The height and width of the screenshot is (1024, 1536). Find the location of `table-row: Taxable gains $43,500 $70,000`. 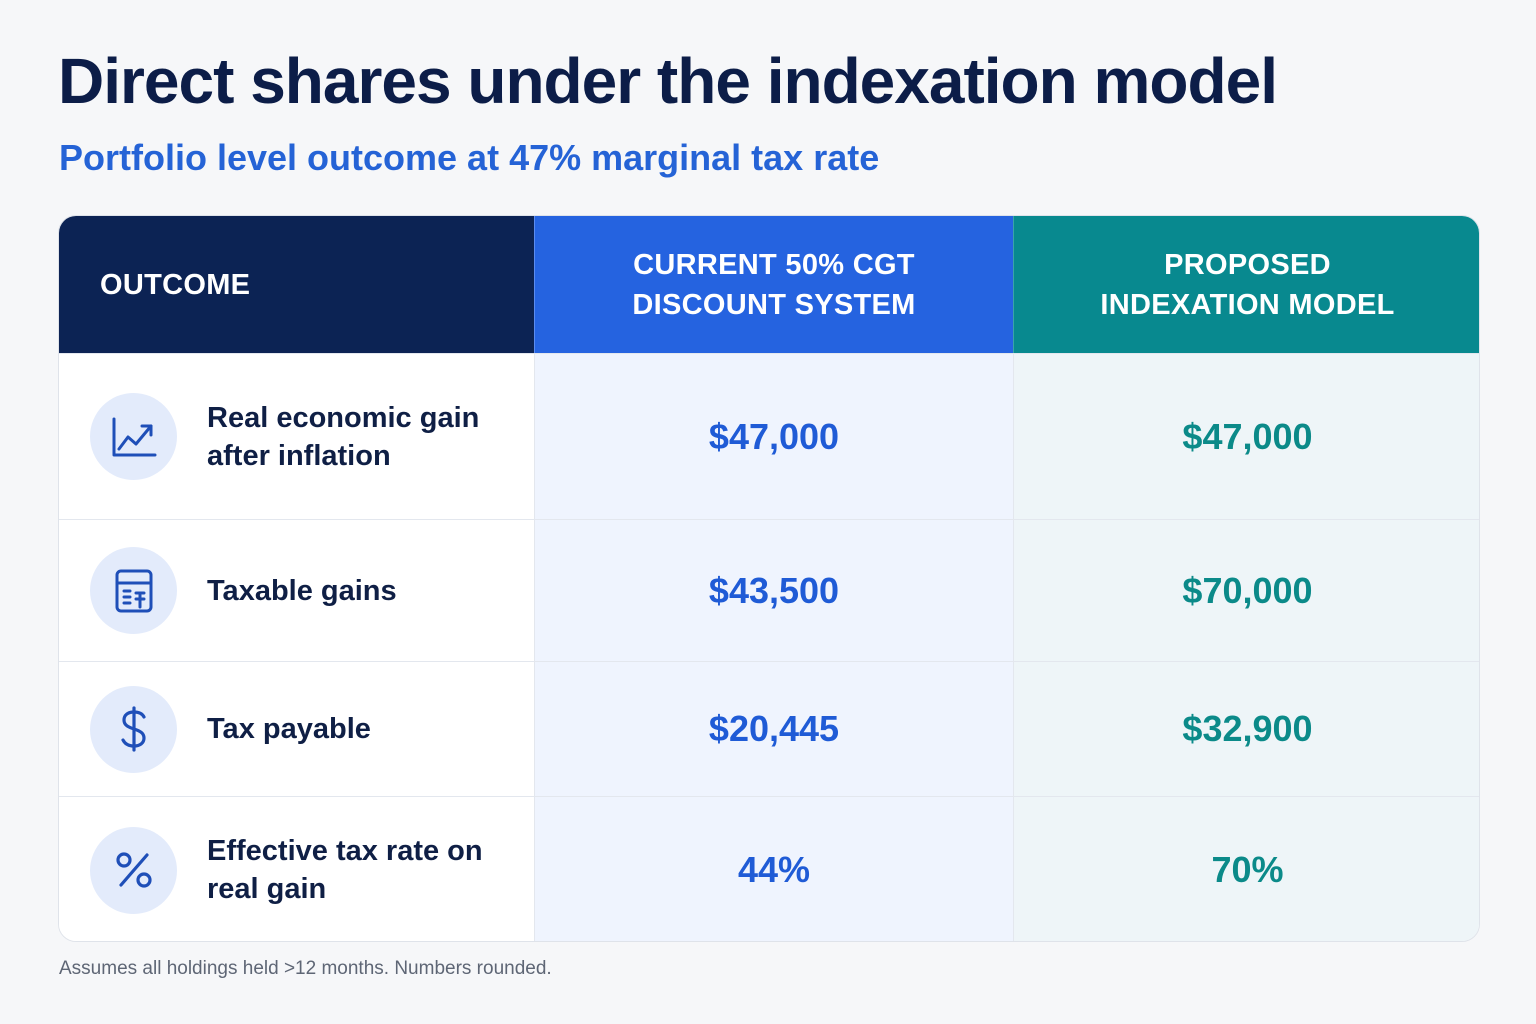

table-row: Taxable gains $43,500 $70,000 is located at coordinates (769, 590).